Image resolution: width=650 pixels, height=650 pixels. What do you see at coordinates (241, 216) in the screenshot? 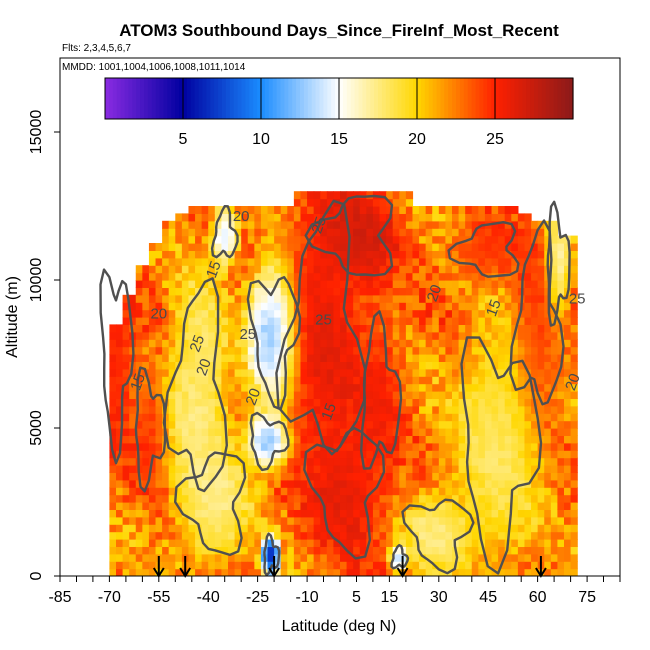
I see `contour-label: 20` at bounding box center [241, 216].